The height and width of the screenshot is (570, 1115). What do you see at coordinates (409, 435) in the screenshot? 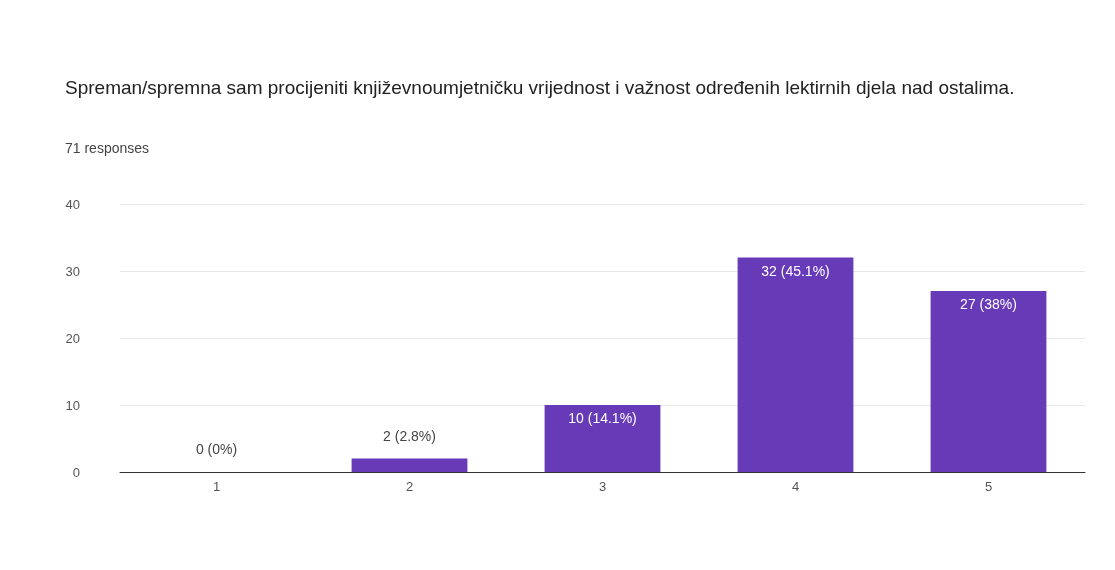
I see `data-label: 2 (2.8%)` at bounding box center [409, 435].